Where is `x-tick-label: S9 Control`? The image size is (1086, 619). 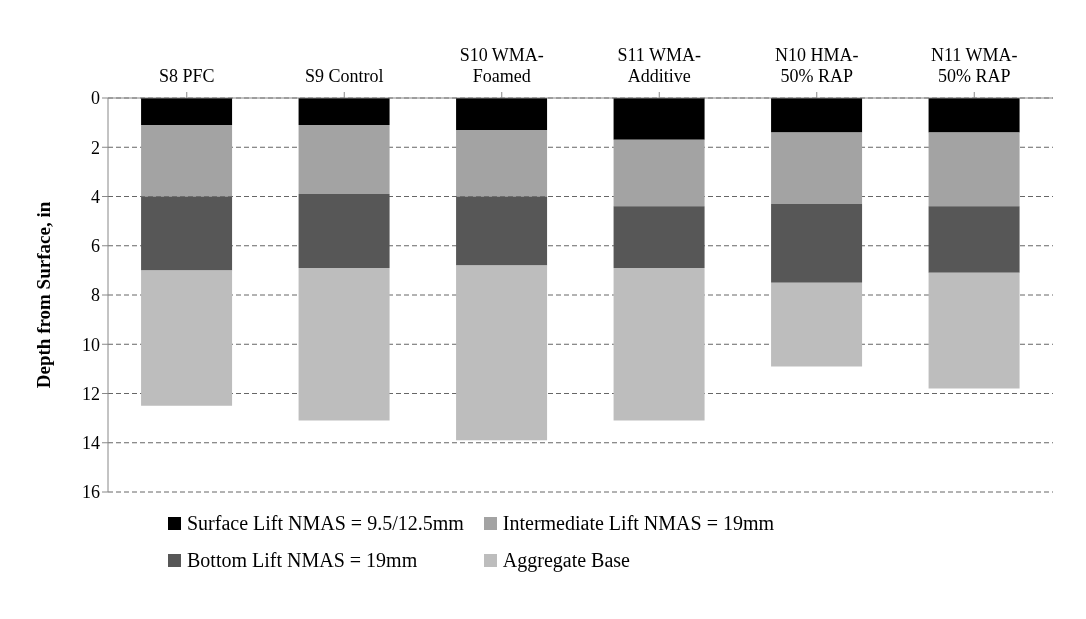
x-tick-label: S9 Control is located at coordinates (344, 76).